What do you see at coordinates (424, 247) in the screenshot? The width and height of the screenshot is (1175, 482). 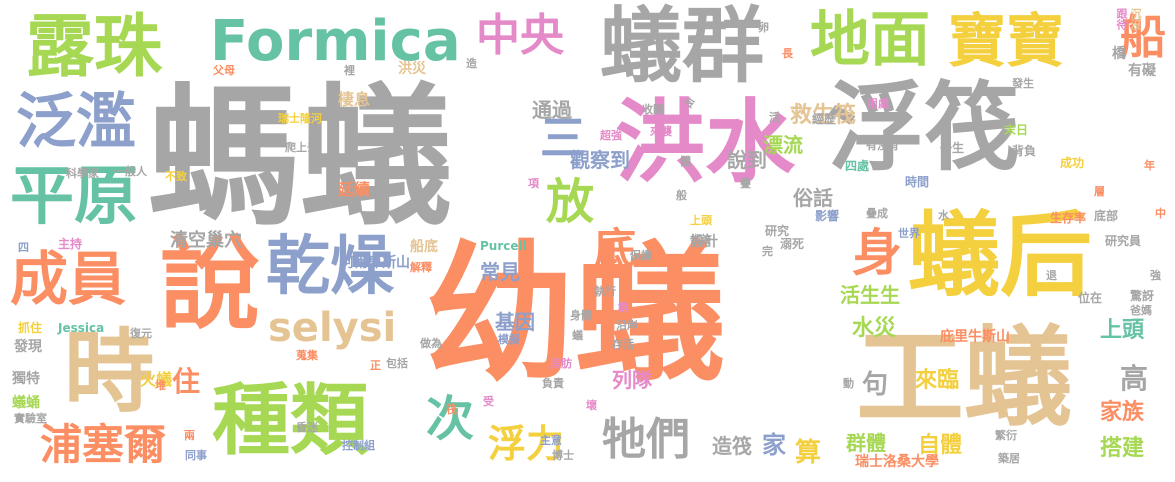 I see `word-chuandi: 船底` at bounding box center [424, 247].